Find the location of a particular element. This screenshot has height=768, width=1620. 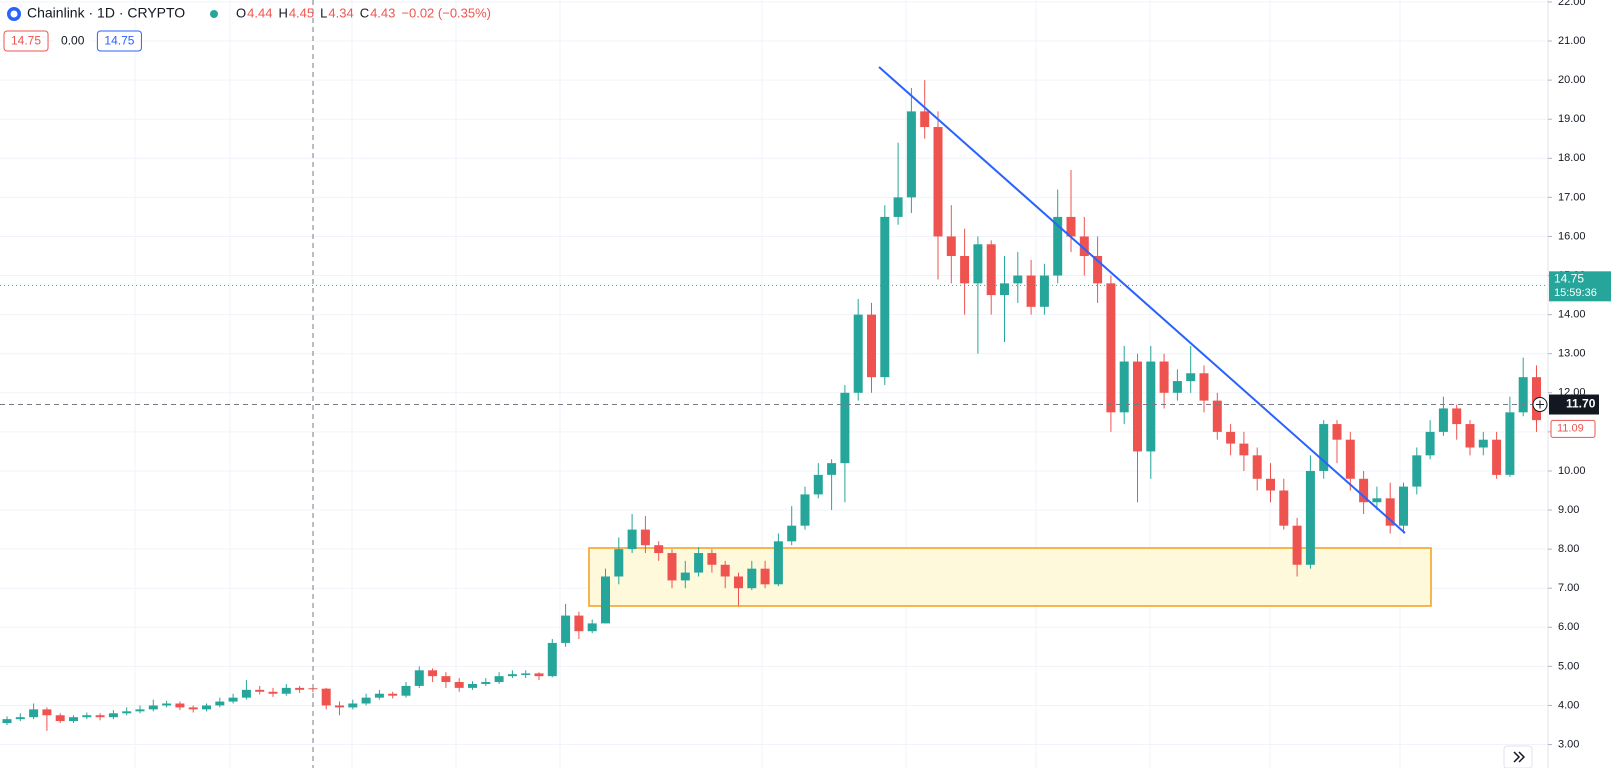

ohlc-value: 4.45 is located at coordinates (301, 12).